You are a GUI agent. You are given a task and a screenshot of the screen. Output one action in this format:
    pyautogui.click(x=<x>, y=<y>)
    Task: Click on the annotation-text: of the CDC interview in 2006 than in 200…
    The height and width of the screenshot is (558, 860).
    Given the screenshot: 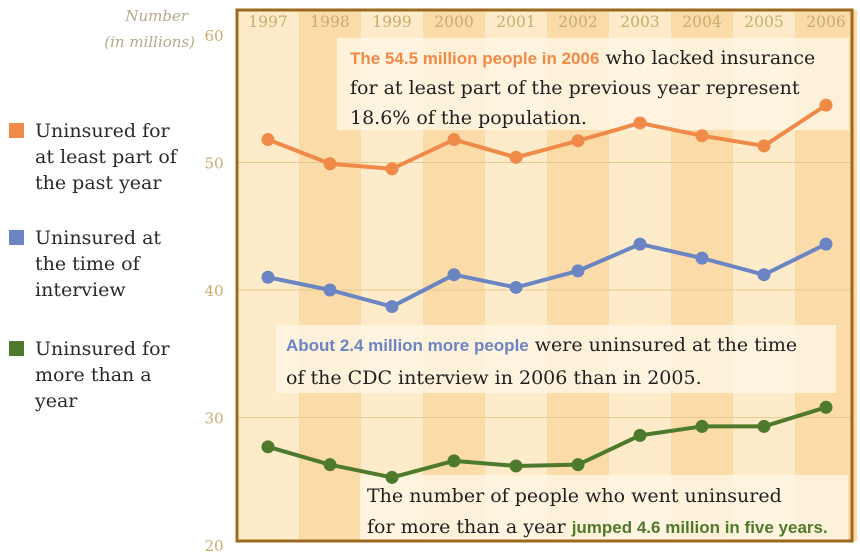 What is the action you would take?
    pyautogui.click(x=494, y=378)
    